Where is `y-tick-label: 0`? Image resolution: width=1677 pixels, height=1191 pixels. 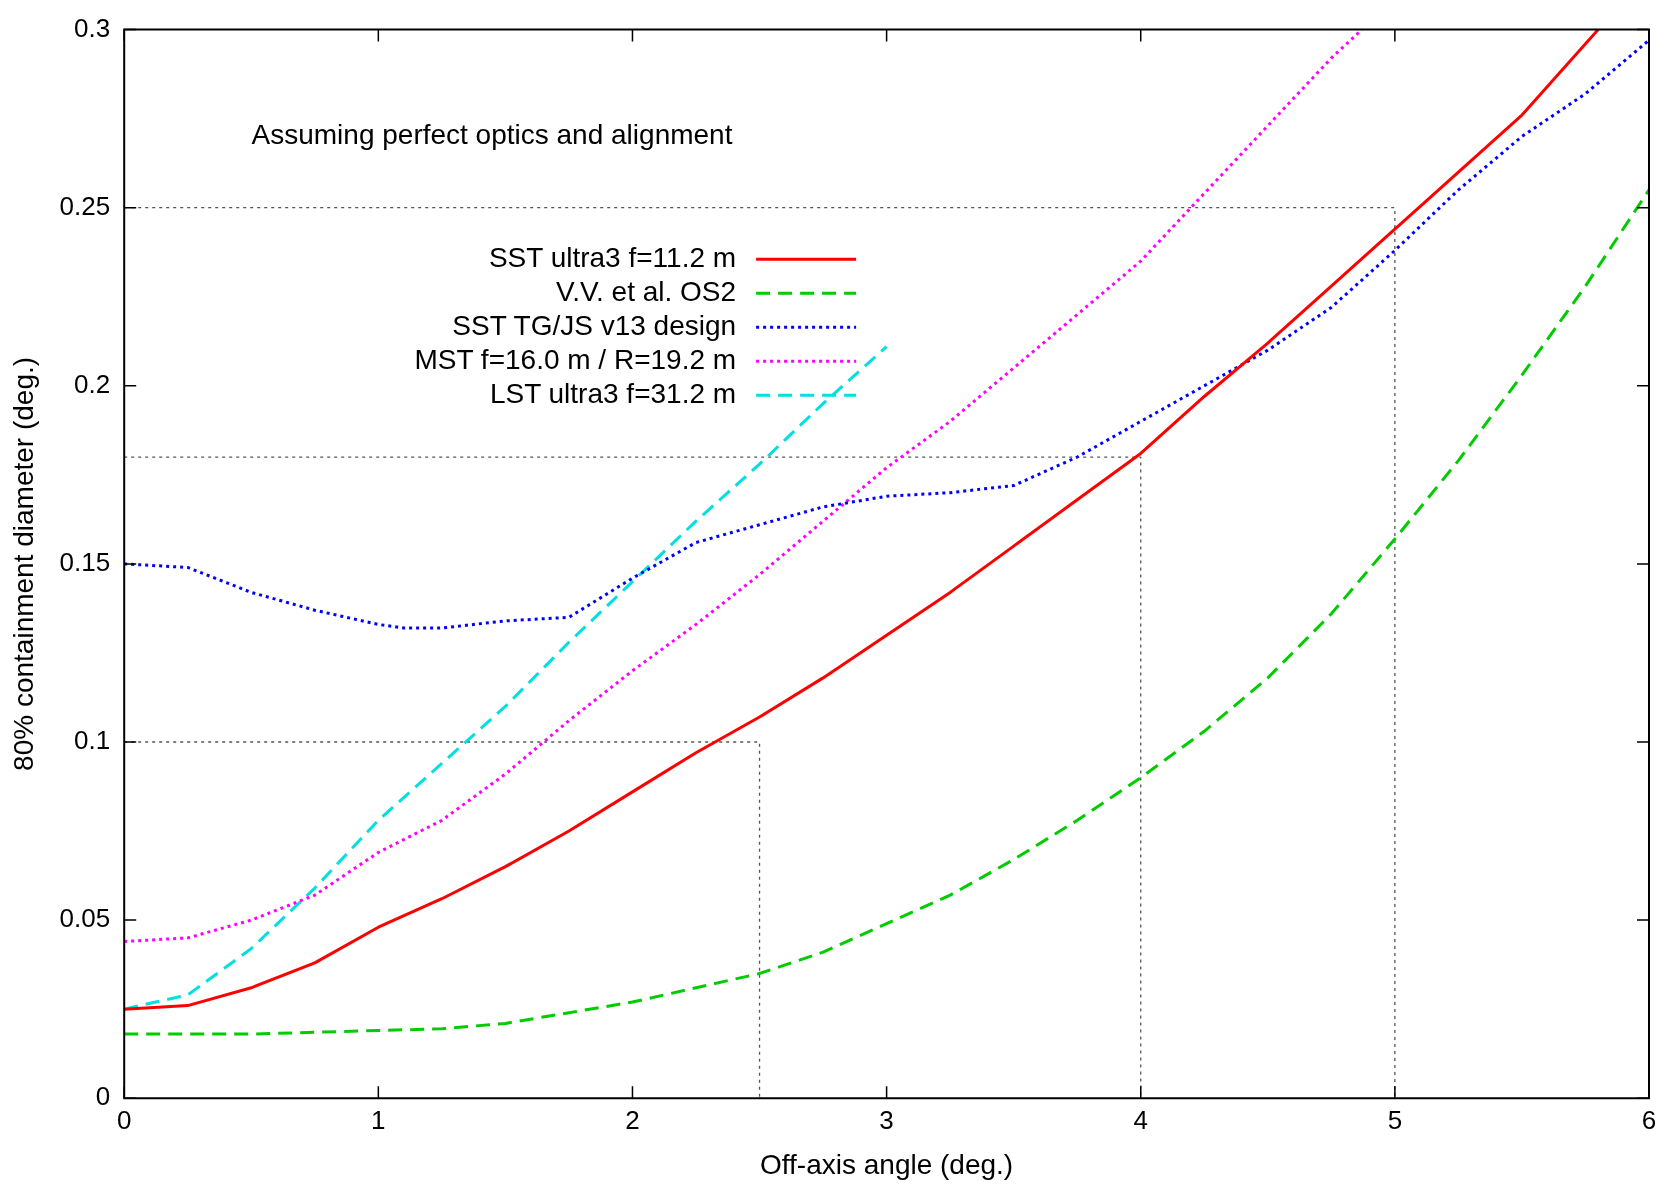
y-tick-label: 0 is located at coordinates (103, 1096).